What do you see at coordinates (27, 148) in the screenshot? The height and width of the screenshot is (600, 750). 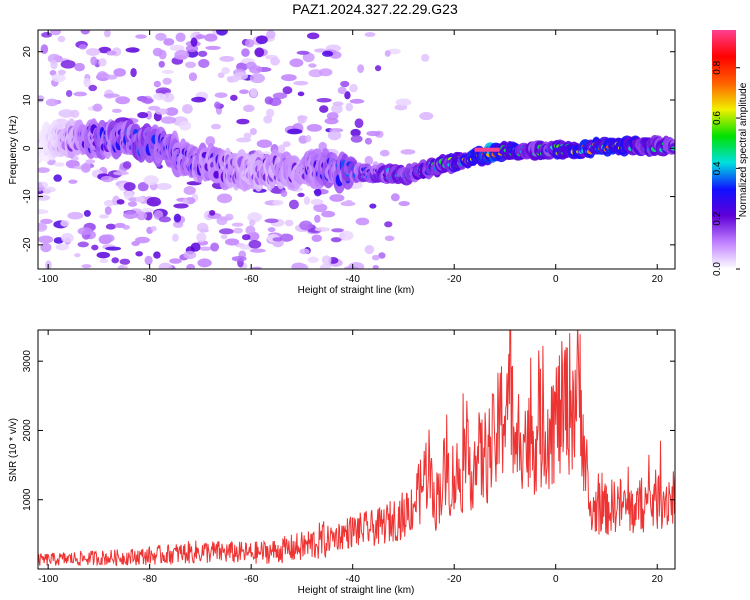 I see `spectrogram-y-tick-label: 0` at bounding box center [27, 148].